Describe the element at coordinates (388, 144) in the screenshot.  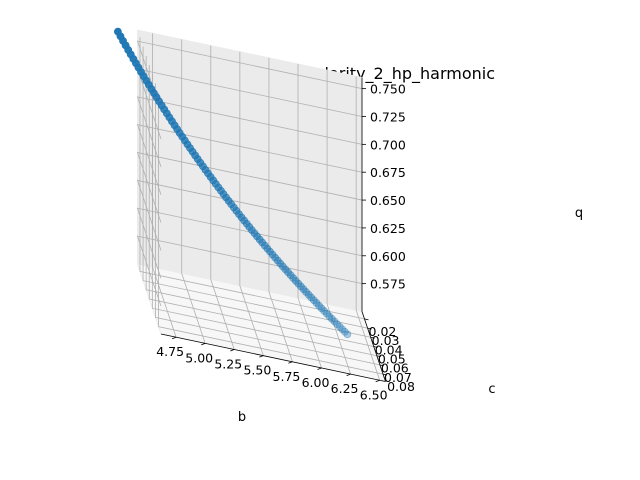
I see `z-tick-label: 0.700` at that location.